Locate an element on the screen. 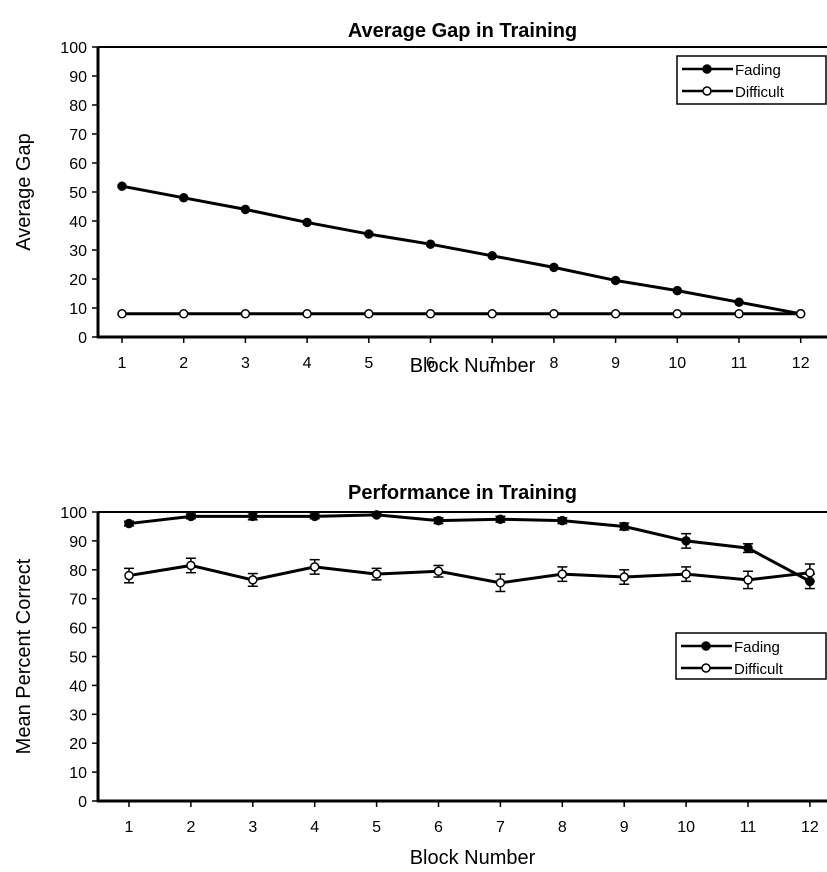  series-difficult is located at coordinates (461, 314).